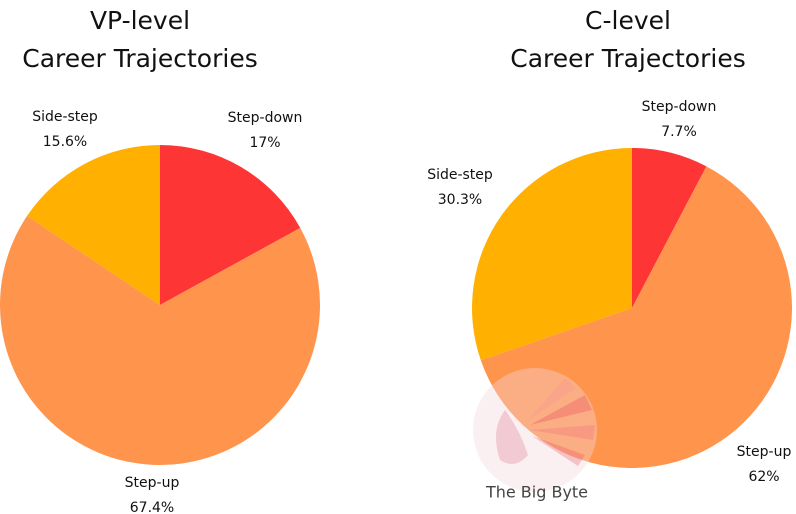  I want to click on chart-title: VP-level, so click(140, 20).